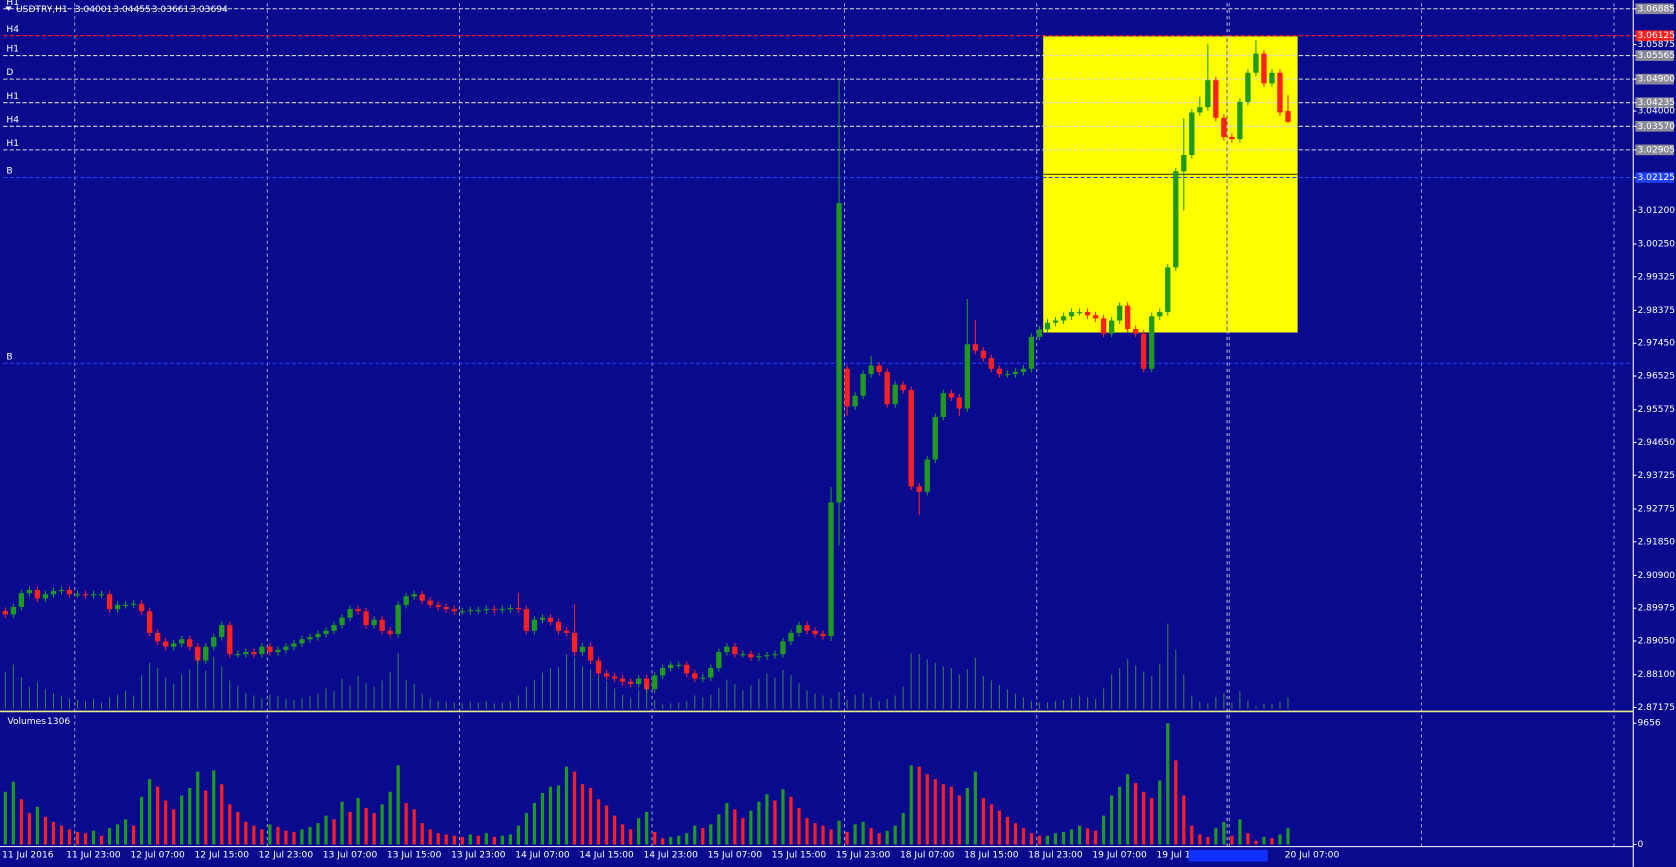 Image resolution: width=1676 pixels, height=867 pixels. What do you see at coordinates (1657, 56) in the screenshot?
I see `y-tick-label: 3.05565` at bounding box center [1657, 56].